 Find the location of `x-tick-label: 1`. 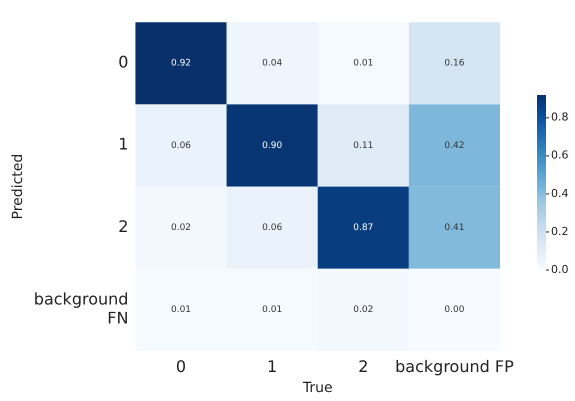

x-tick-label: 1 is located at coordinates (272, 366).